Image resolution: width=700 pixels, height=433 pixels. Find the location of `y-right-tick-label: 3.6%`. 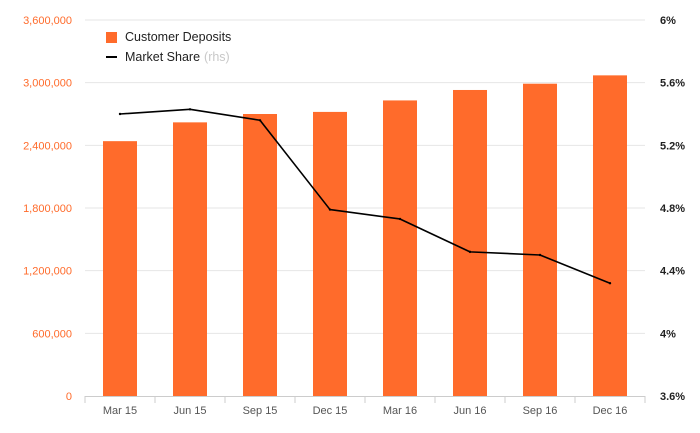

y-right-tick-label: 3.6% is located at coordinates (672, 397).